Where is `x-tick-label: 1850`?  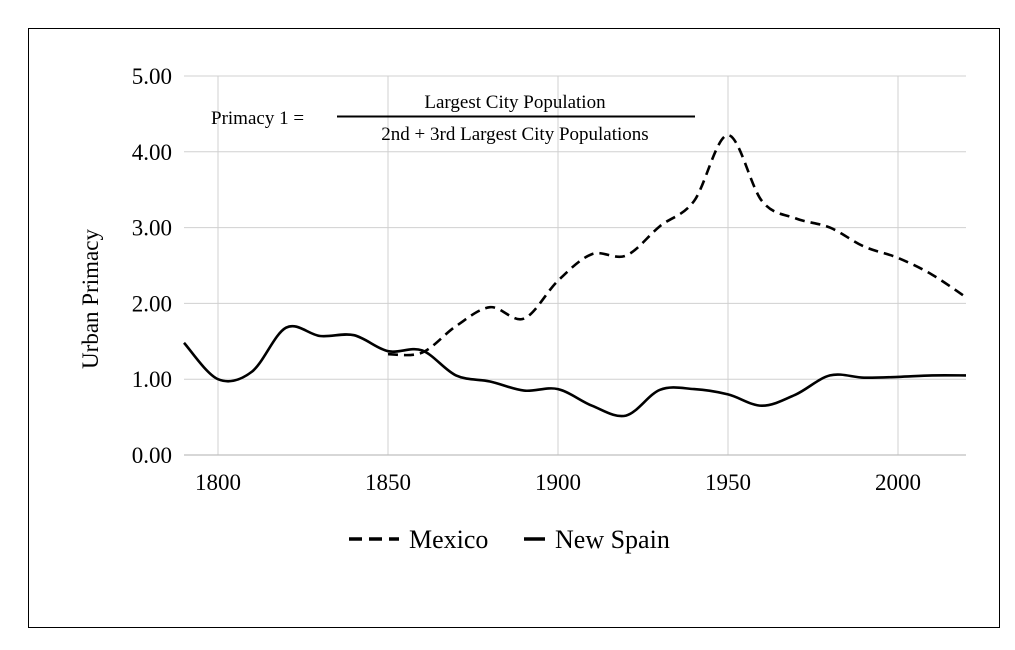
x-tick-label: 1850 is located at coordinates (388, 482).